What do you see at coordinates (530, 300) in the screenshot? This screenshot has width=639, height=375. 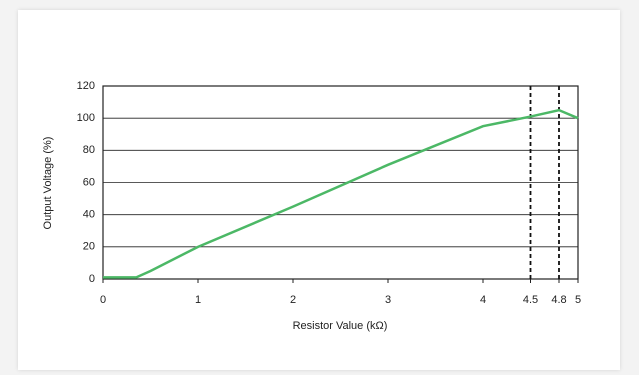 I see `x-tick-label: 4.5` at bounding box center [530, 300].